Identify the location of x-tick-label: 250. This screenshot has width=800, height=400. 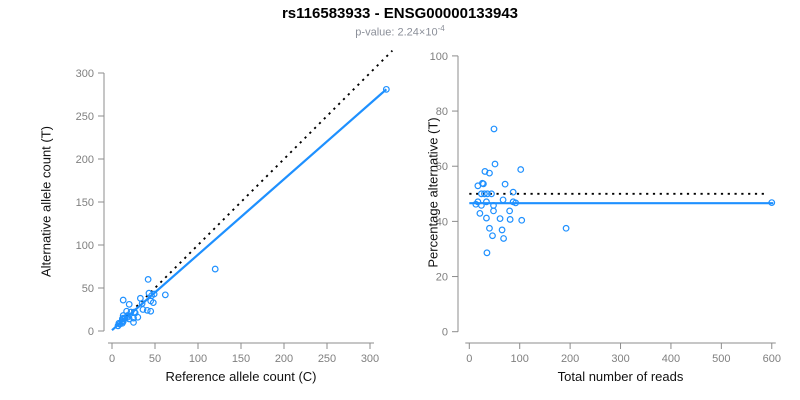
(327, 359).